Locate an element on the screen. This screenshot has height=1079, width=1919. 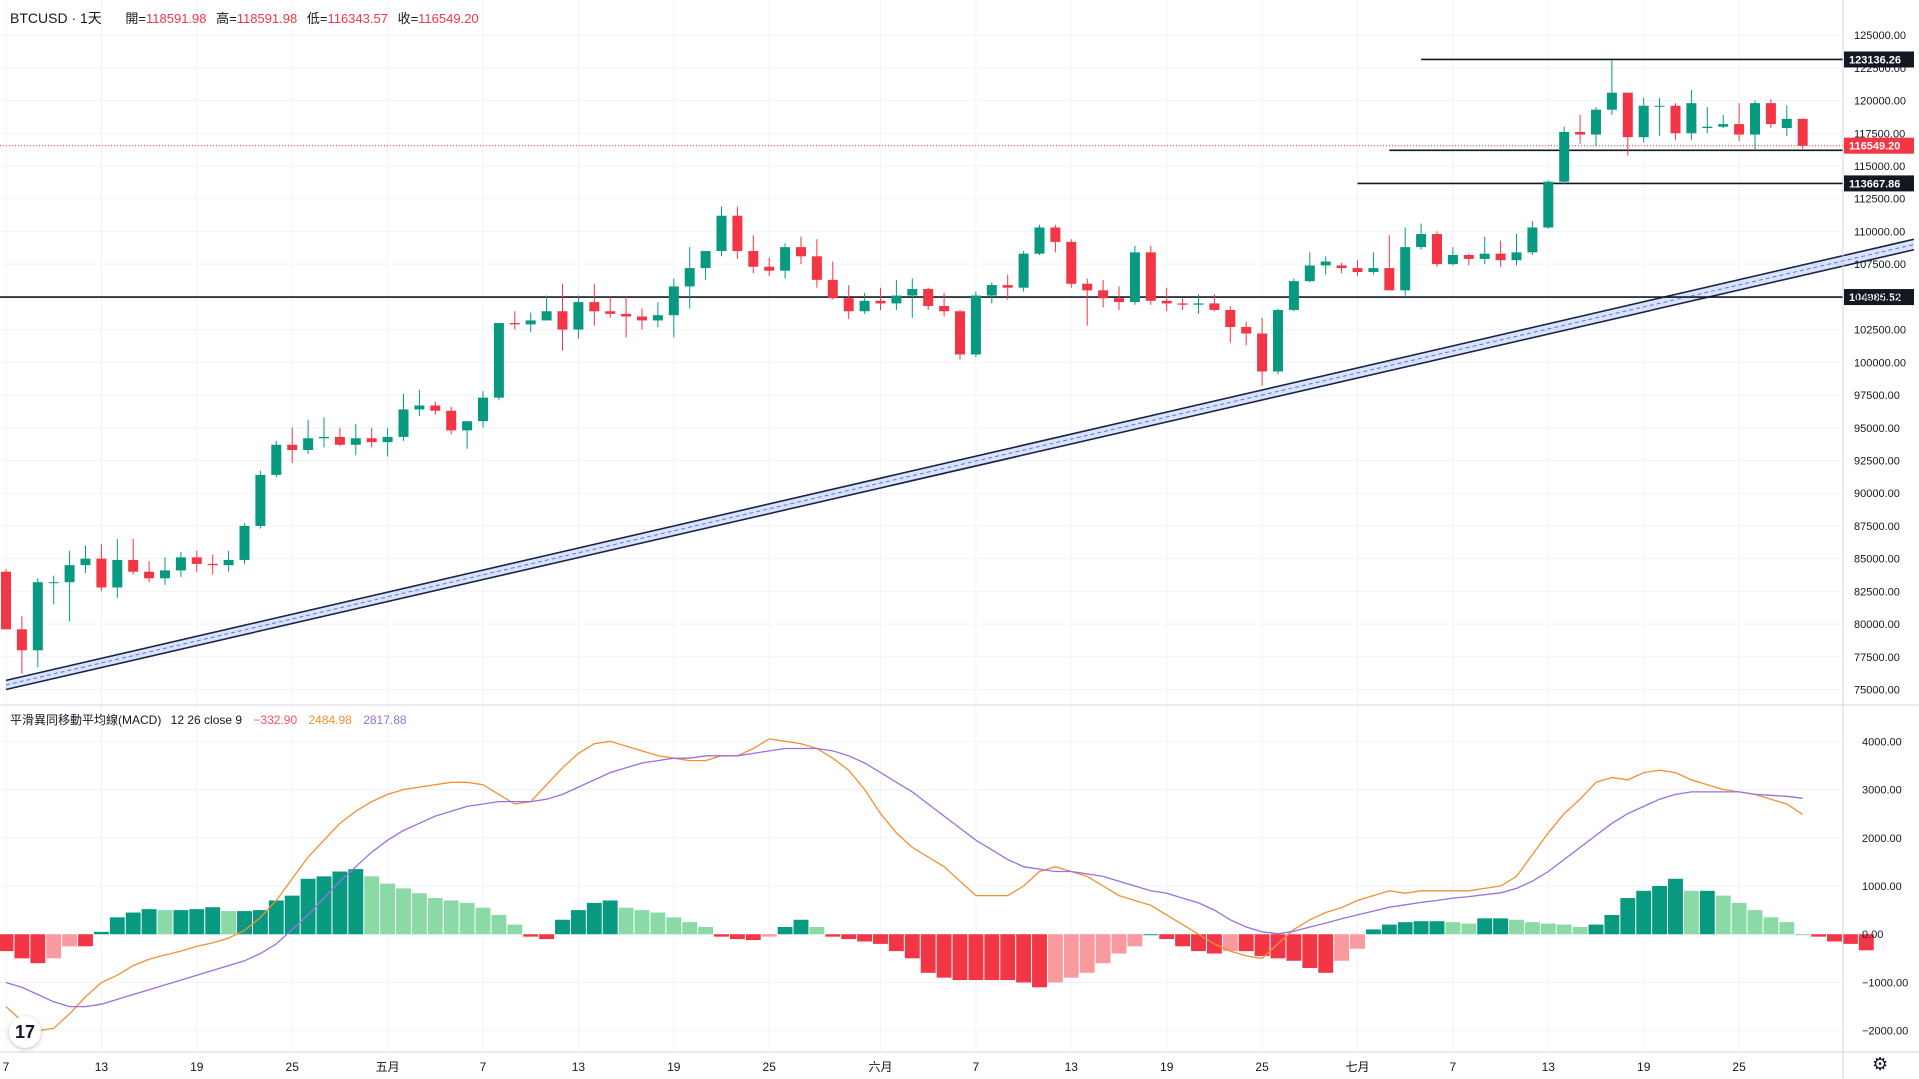
price-axis-label: 92500.00 is located at coordinates (1877, 461).